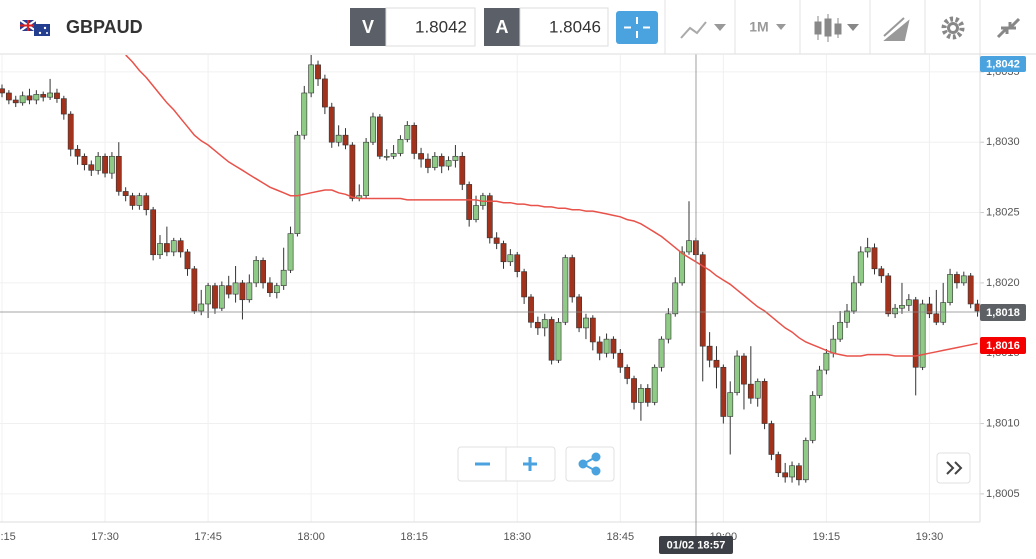 The height and width of the screenshot is (559, 1036). Describe the element at coordinates (953, 28) in the screenshot. I see `settings-button` at that location.